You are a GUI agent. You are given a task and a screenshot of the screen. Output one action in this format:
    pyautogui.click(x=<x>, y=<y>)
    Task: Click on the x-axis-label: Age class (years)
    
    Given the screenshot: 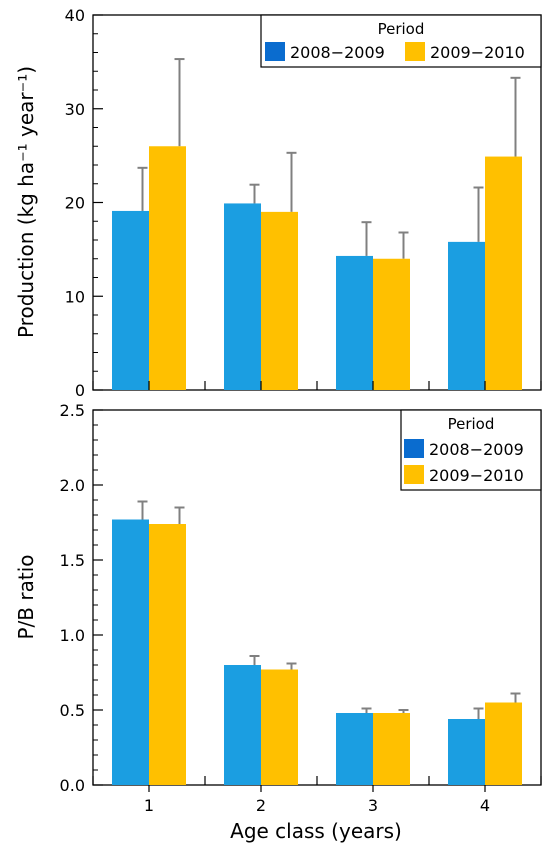 What is the action you would take?
    pyautogui.click(x=316, y=831)
    